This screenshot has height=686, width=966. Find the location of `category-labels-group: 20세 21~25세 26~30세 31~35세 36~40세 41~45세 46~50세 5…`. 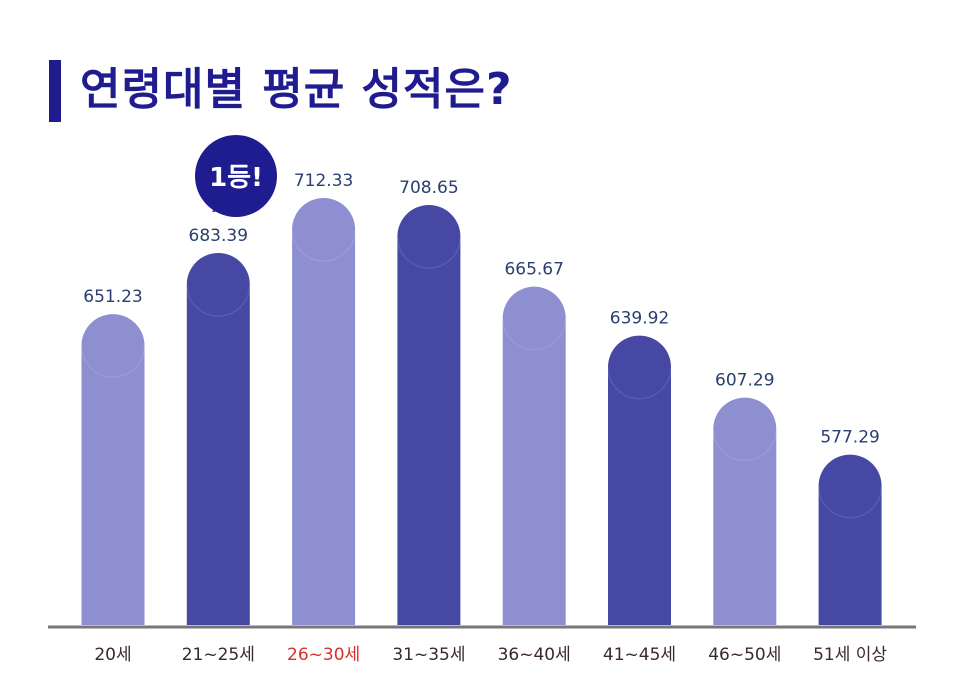

category-labels-group: 20세 21~25세 26~30세 31~35세 36~40세 41~45세 46~50세 5… is located at coordinates (490, 655).